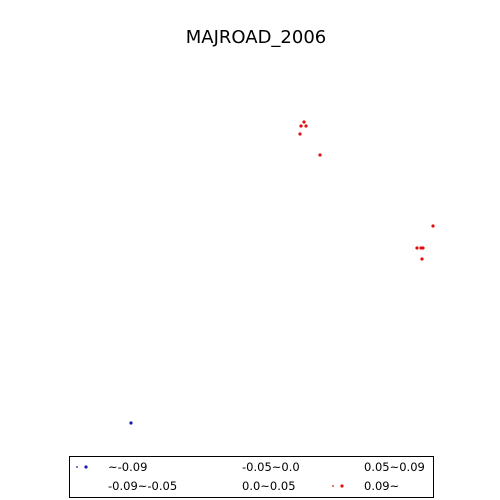 Image resolution: width=500 pixels, height=500 pixels. I want to click on legend-item: 0.05~0.09, so click(394, 467).